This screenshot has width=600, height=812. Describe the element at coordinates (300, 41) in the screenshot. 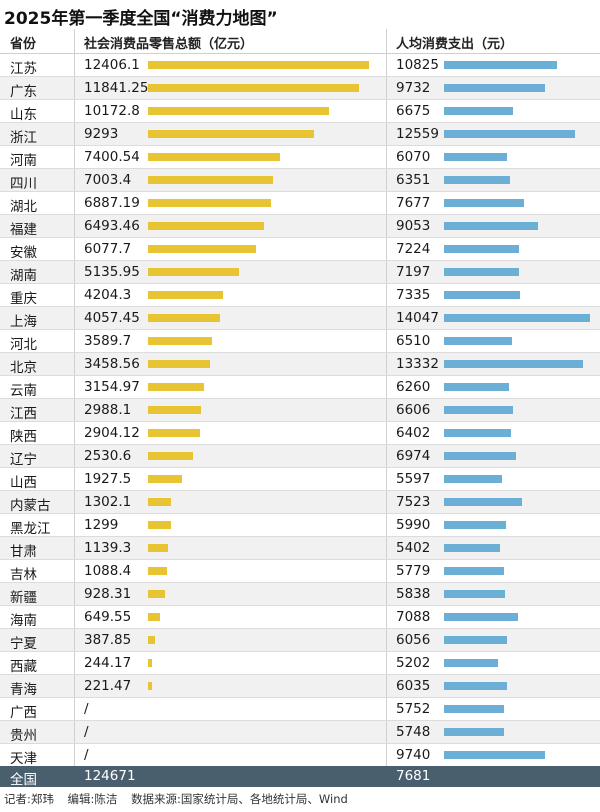

I see `table-header: 省份 社会消费品零售总额（亿元） 人均消费支出（元）` at that location.